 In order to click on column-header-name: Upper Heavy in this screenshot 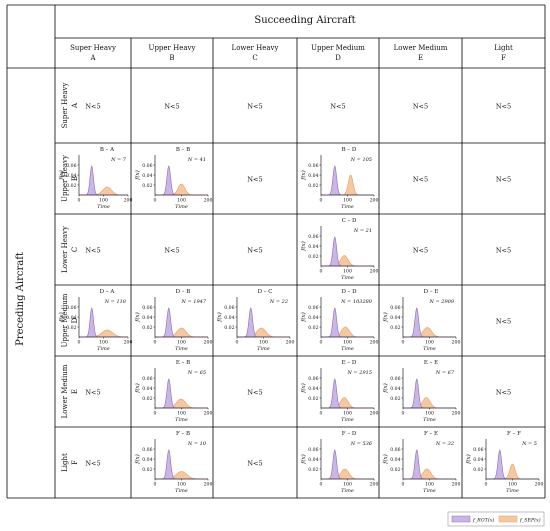, I will do `click(172, 48)`.